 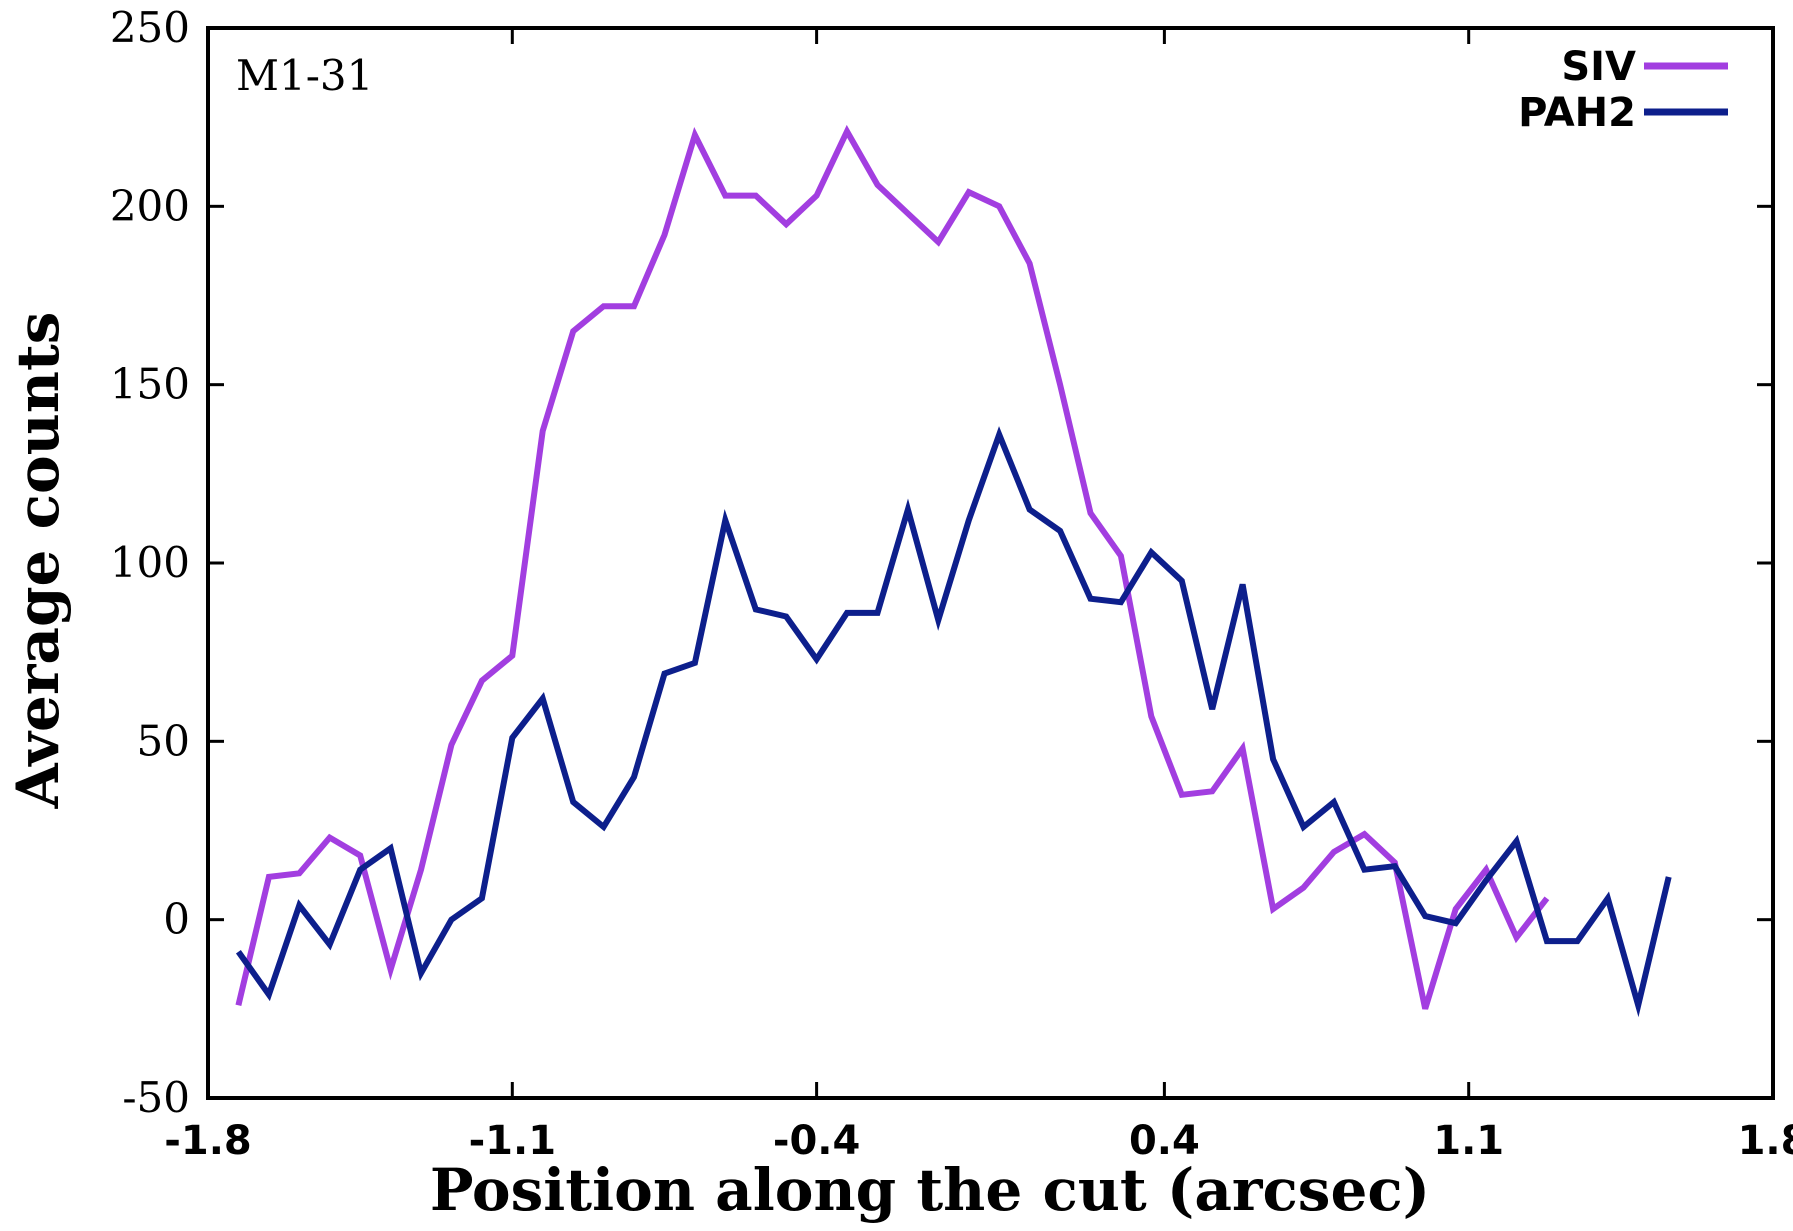 I want to click on y-axis-title: Average counts, so click(x=38, y=561).